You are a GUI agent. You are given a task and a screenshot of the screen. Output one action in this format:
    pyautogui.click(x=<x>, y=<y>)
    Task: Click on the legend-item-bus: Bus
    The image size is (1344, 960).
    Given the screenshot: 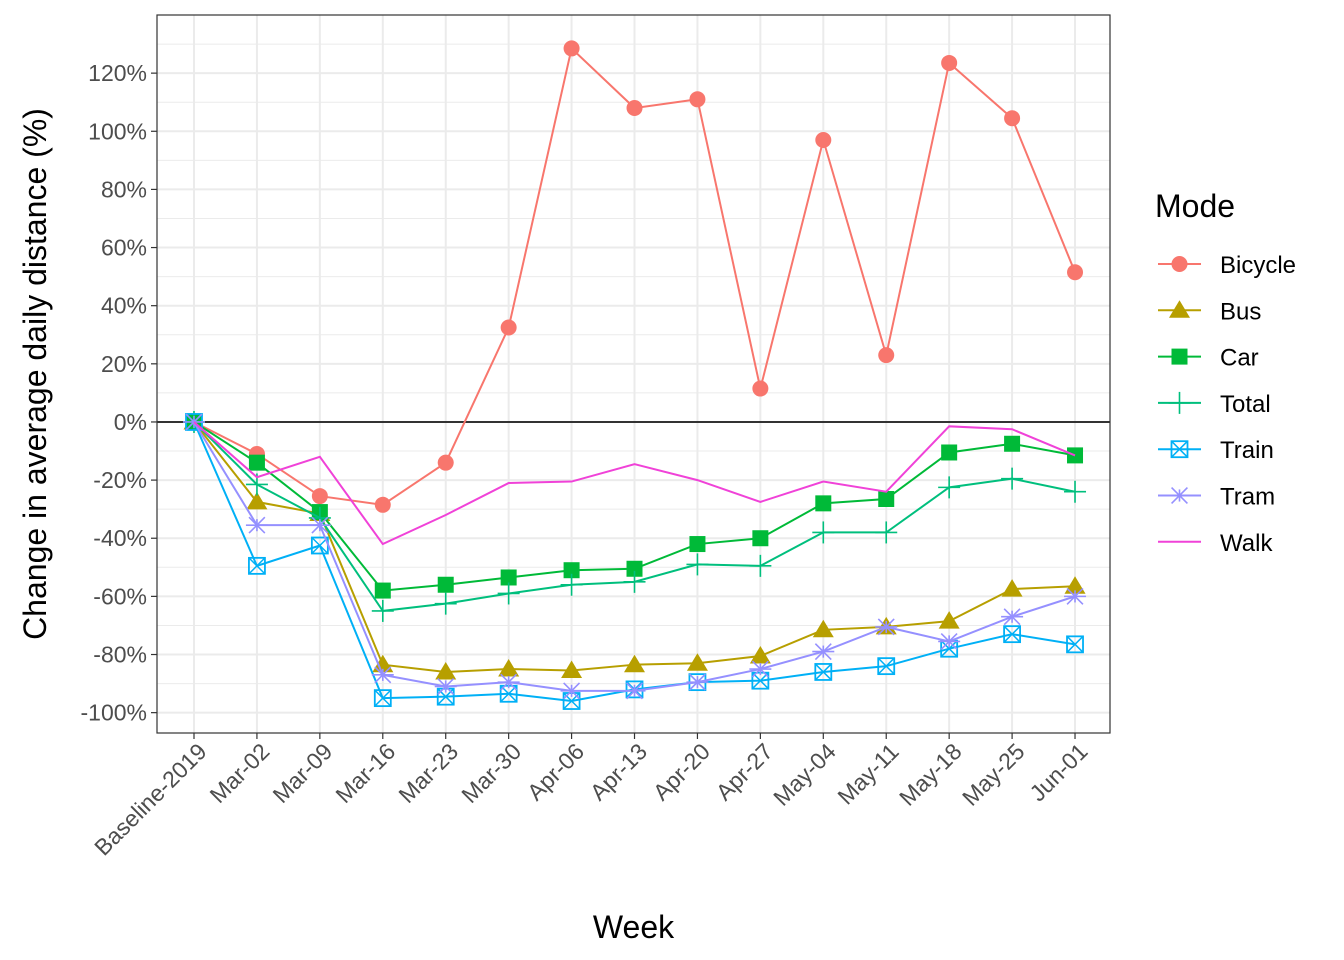 What is the action you would take?
    pyautogui.click(x=1209, y=311)
    